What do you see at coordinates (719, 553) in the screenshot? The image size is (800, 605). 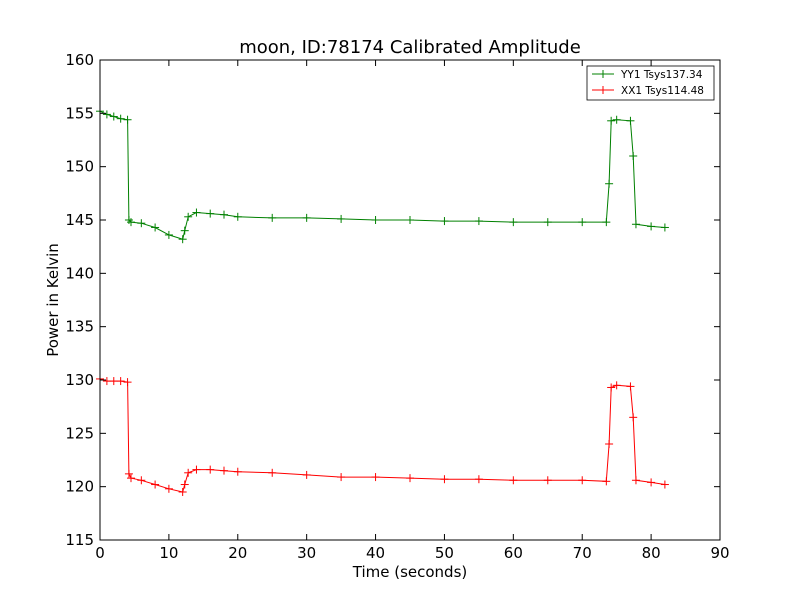 I see `x-tick-label: 90` at bounding box center [719, 553].